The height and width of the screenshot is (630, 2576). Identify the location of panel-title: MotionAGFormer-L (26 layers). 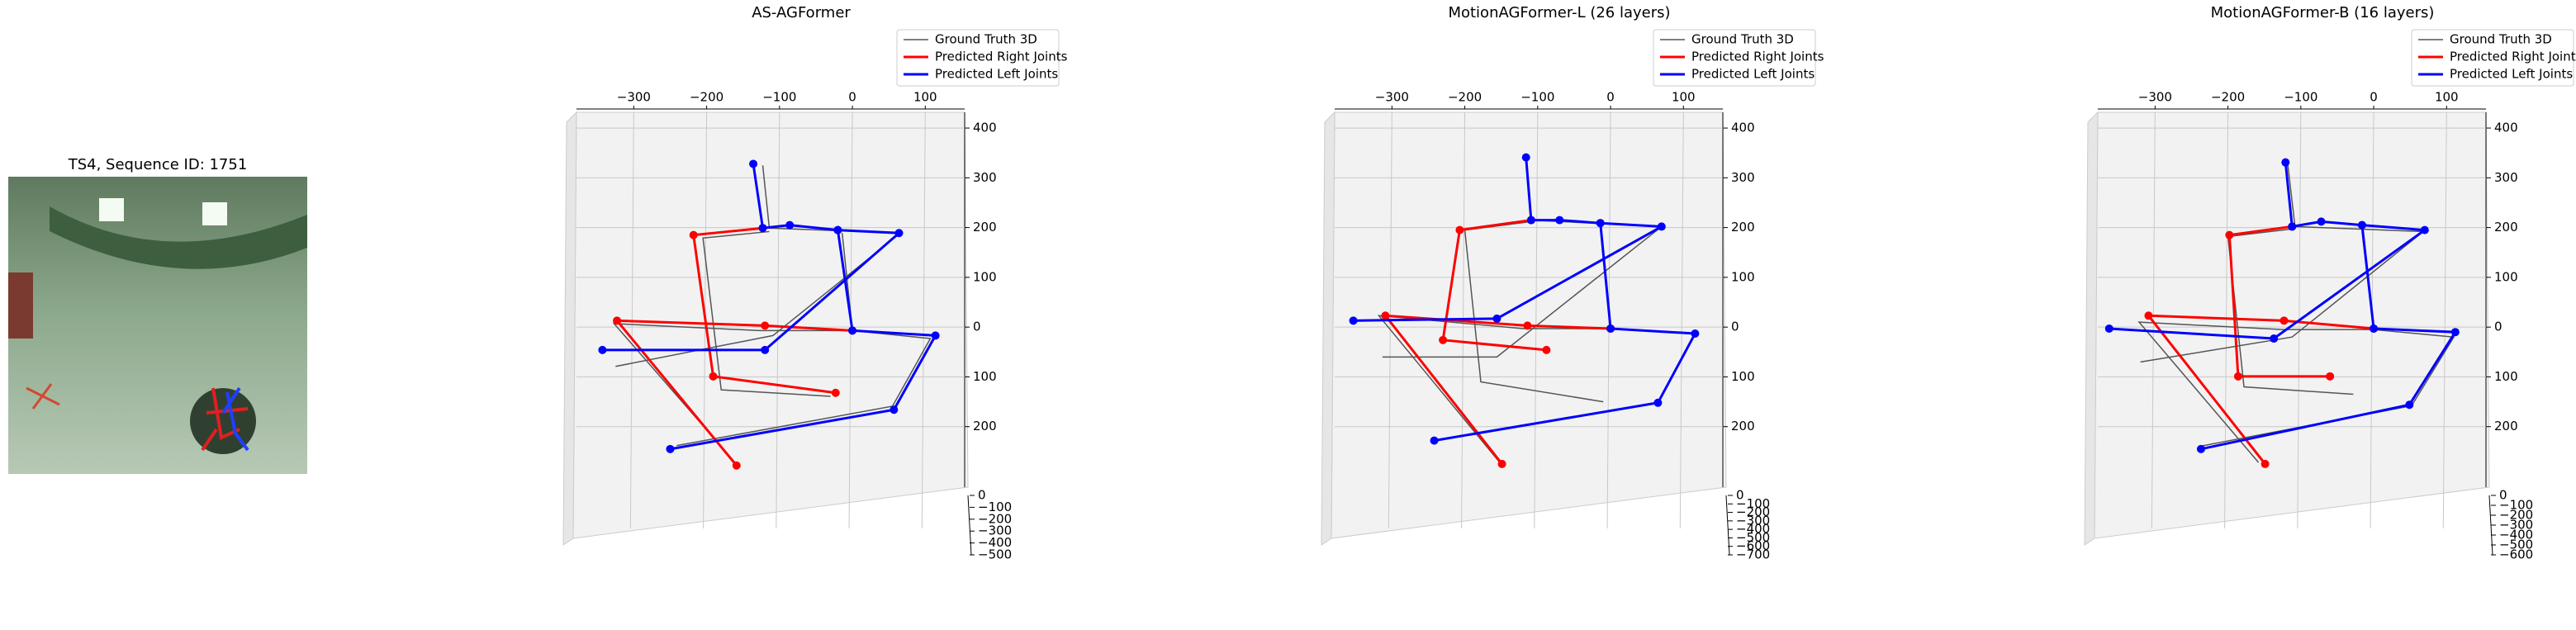
(1559, 12).